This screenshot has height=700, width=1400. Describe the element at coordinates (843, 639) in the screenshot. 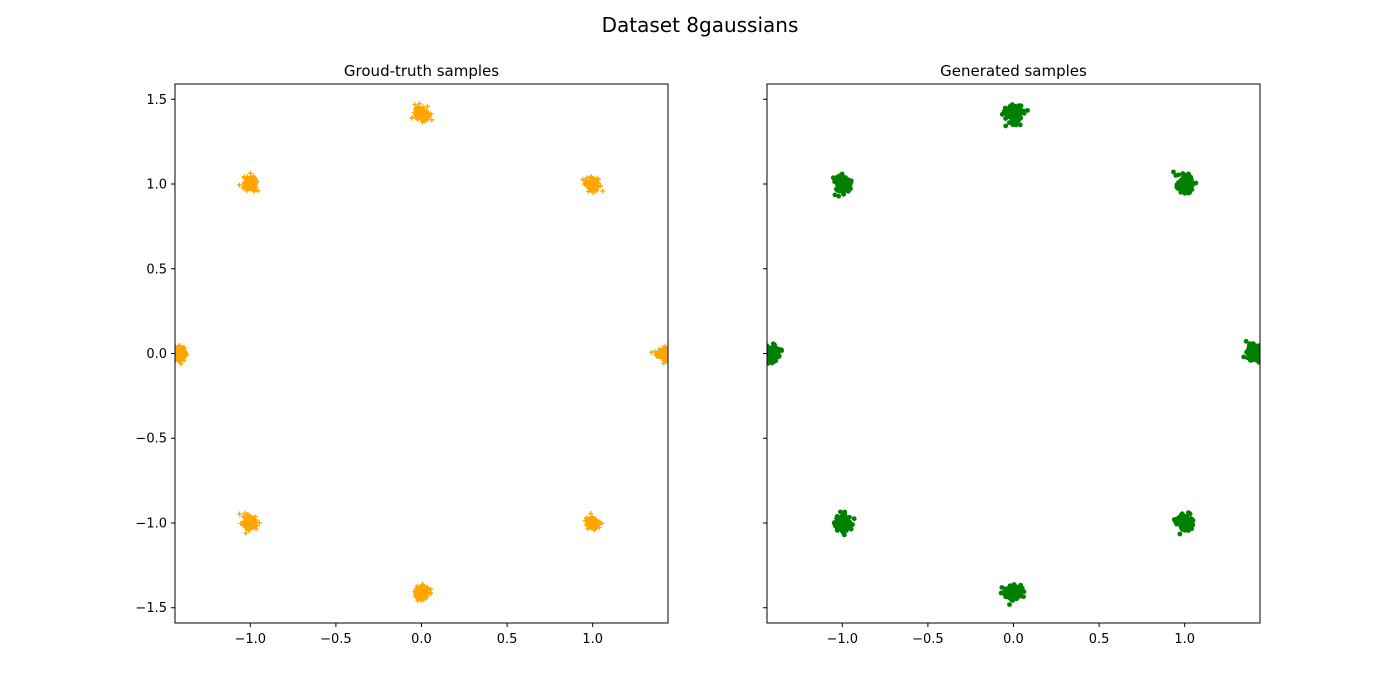

I see `x-tick-label: −1.0` at that location.